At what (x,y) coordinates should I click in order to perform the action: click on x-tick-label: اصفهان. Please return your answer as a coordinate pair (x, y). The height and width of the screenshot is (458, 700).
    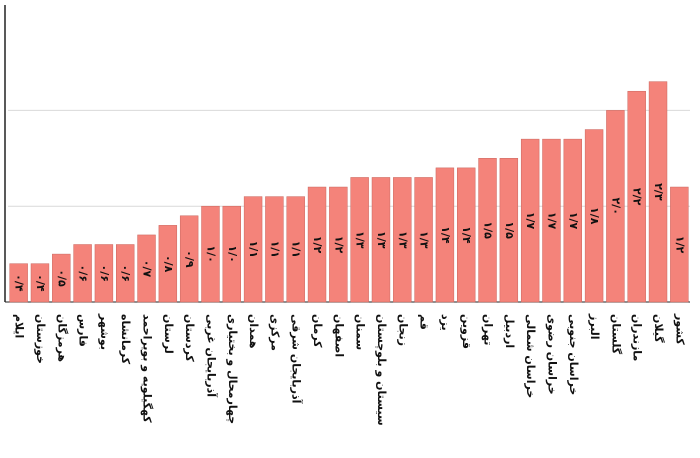
    Looking at the image, I should click on (338, 335).